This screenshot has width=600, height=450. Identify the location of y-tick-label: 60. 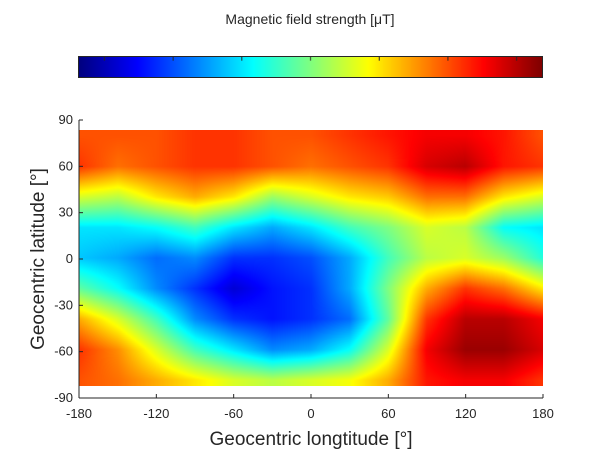
(66, 165).